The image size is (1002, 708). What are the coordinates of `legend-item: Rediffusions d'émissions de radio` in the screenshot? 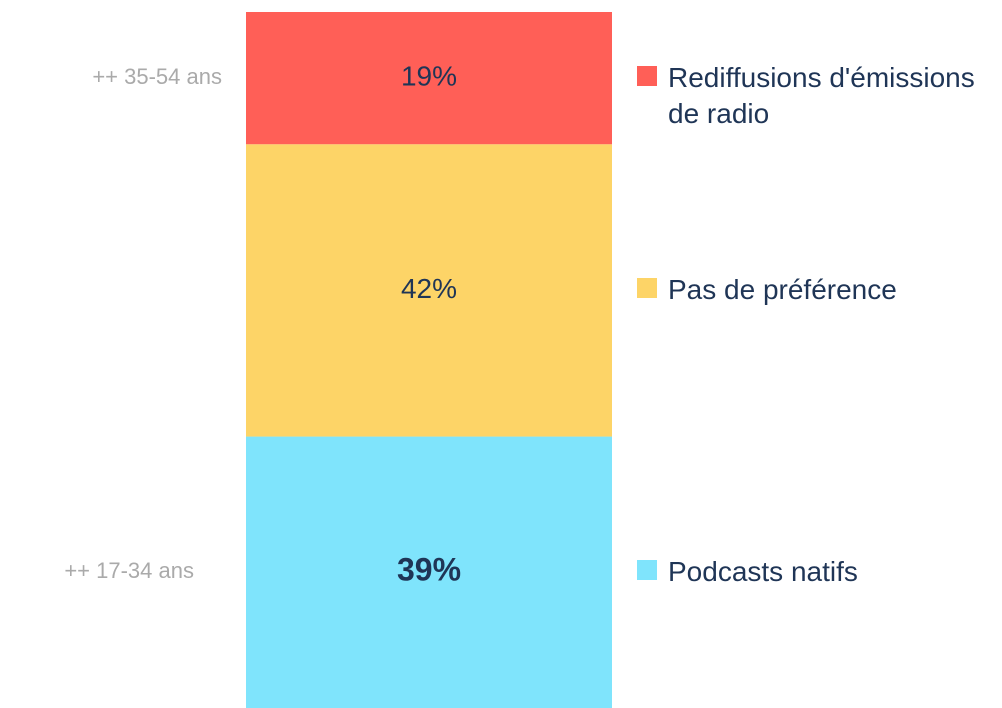 It's located at (817, 96).